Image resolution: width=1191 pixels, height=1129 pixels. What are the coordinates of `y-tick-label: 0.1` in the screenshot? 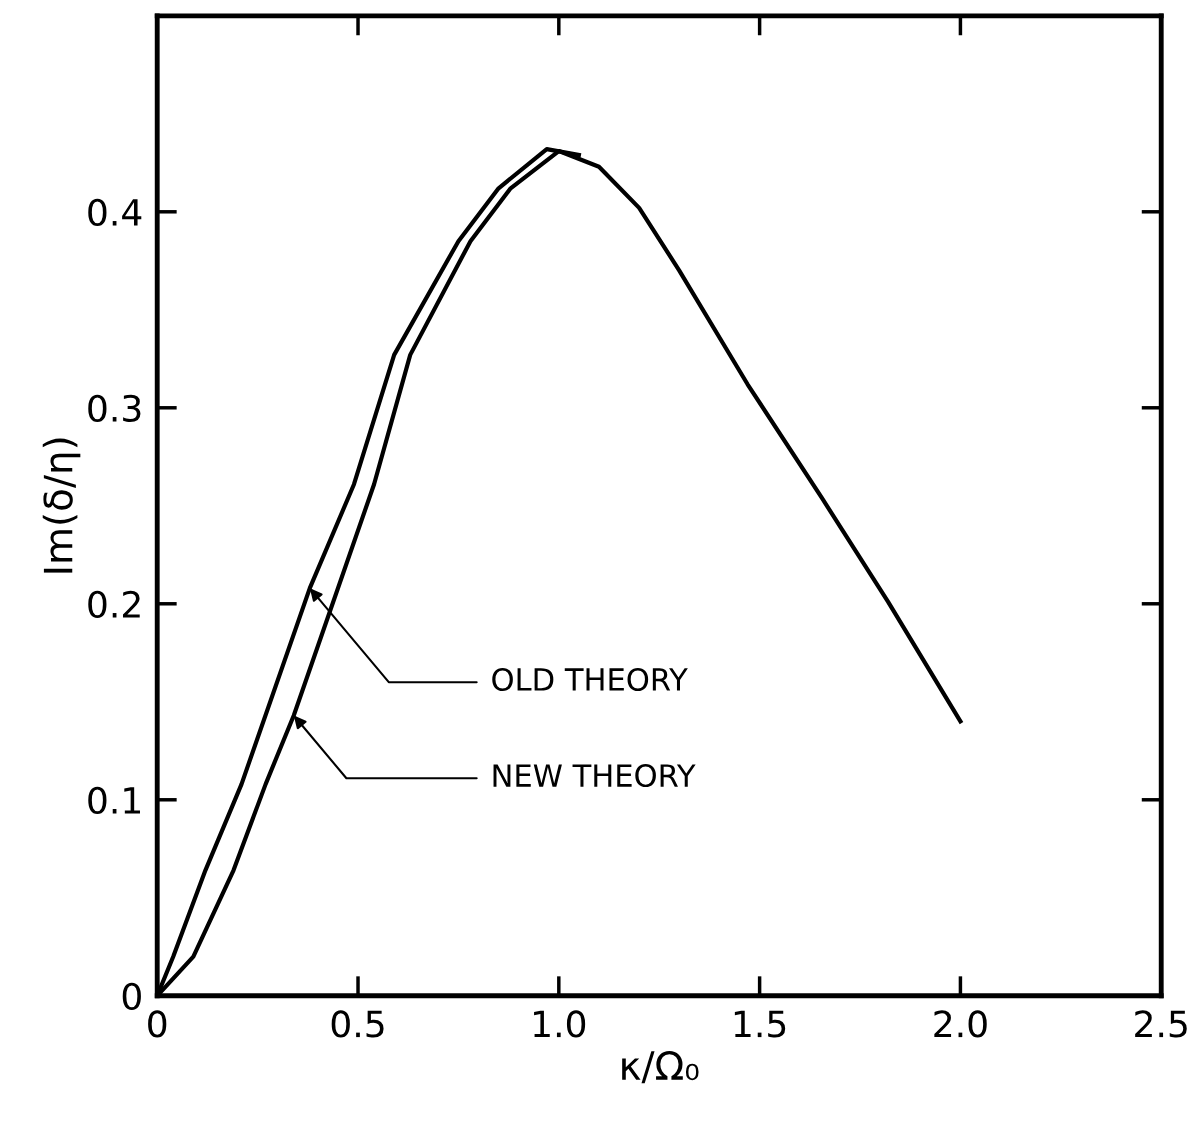 It's located at (114, 800).